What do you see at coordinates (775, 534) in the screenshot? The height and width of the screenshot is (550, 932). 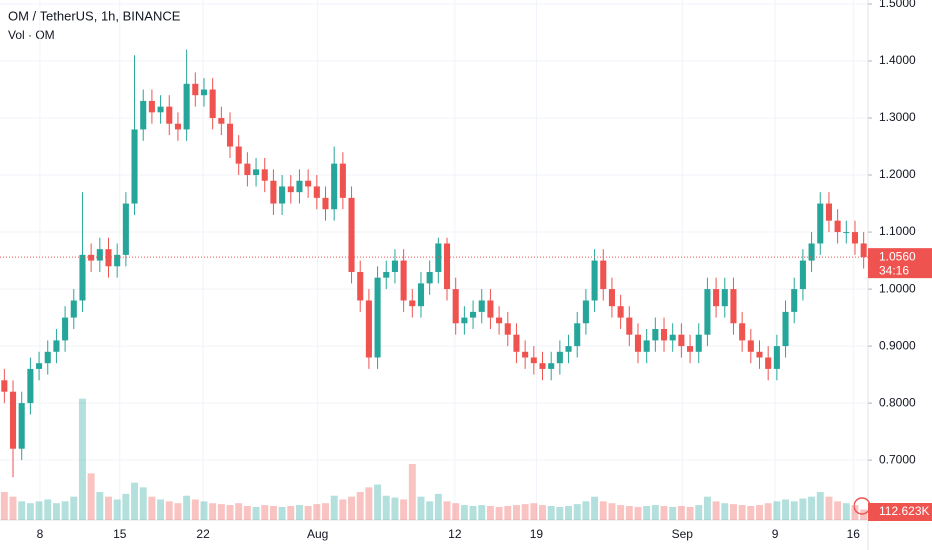 I see `x-tick-label: 9` at bounding box center [775, 534].